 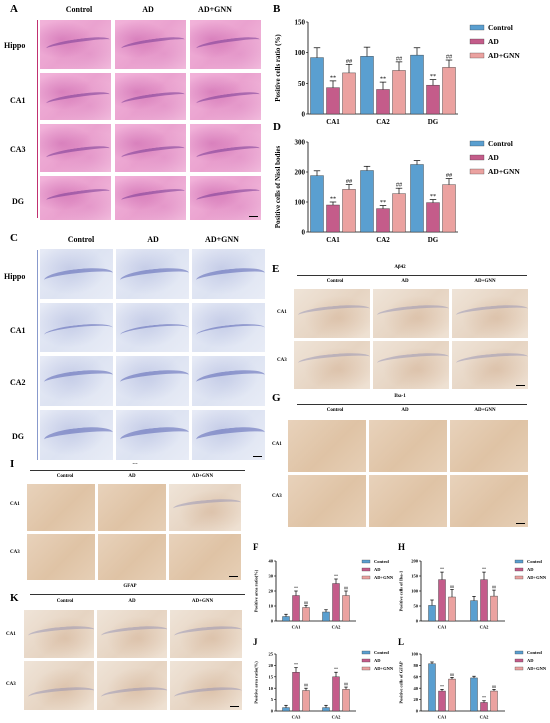 I want to click on nissl-image-ca2-gnn, so click(x=228, y=381).